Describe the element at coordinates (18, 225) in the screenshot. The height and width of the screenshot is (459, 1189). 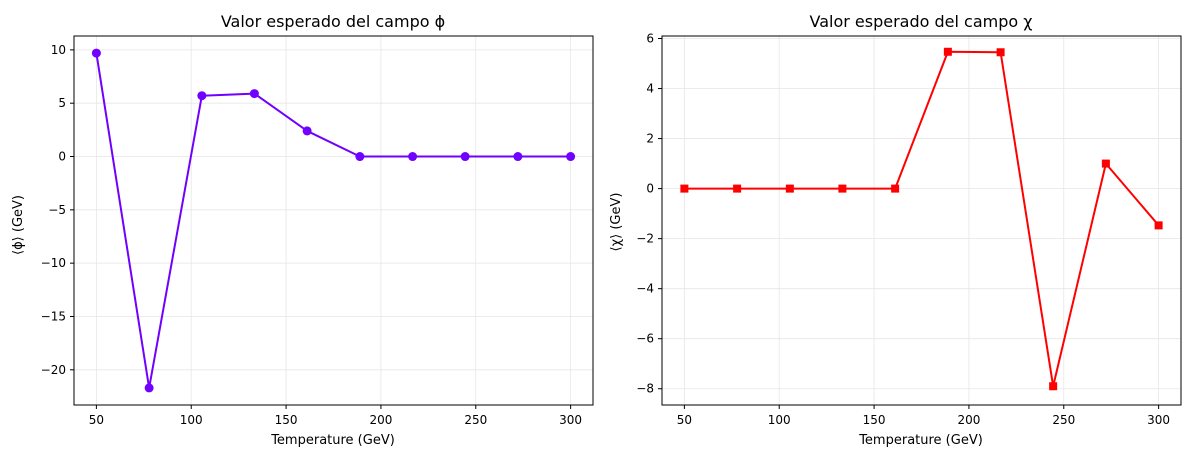
I see `y-axis-label: ⟨ϕ⟩ (GeV)` at that location.